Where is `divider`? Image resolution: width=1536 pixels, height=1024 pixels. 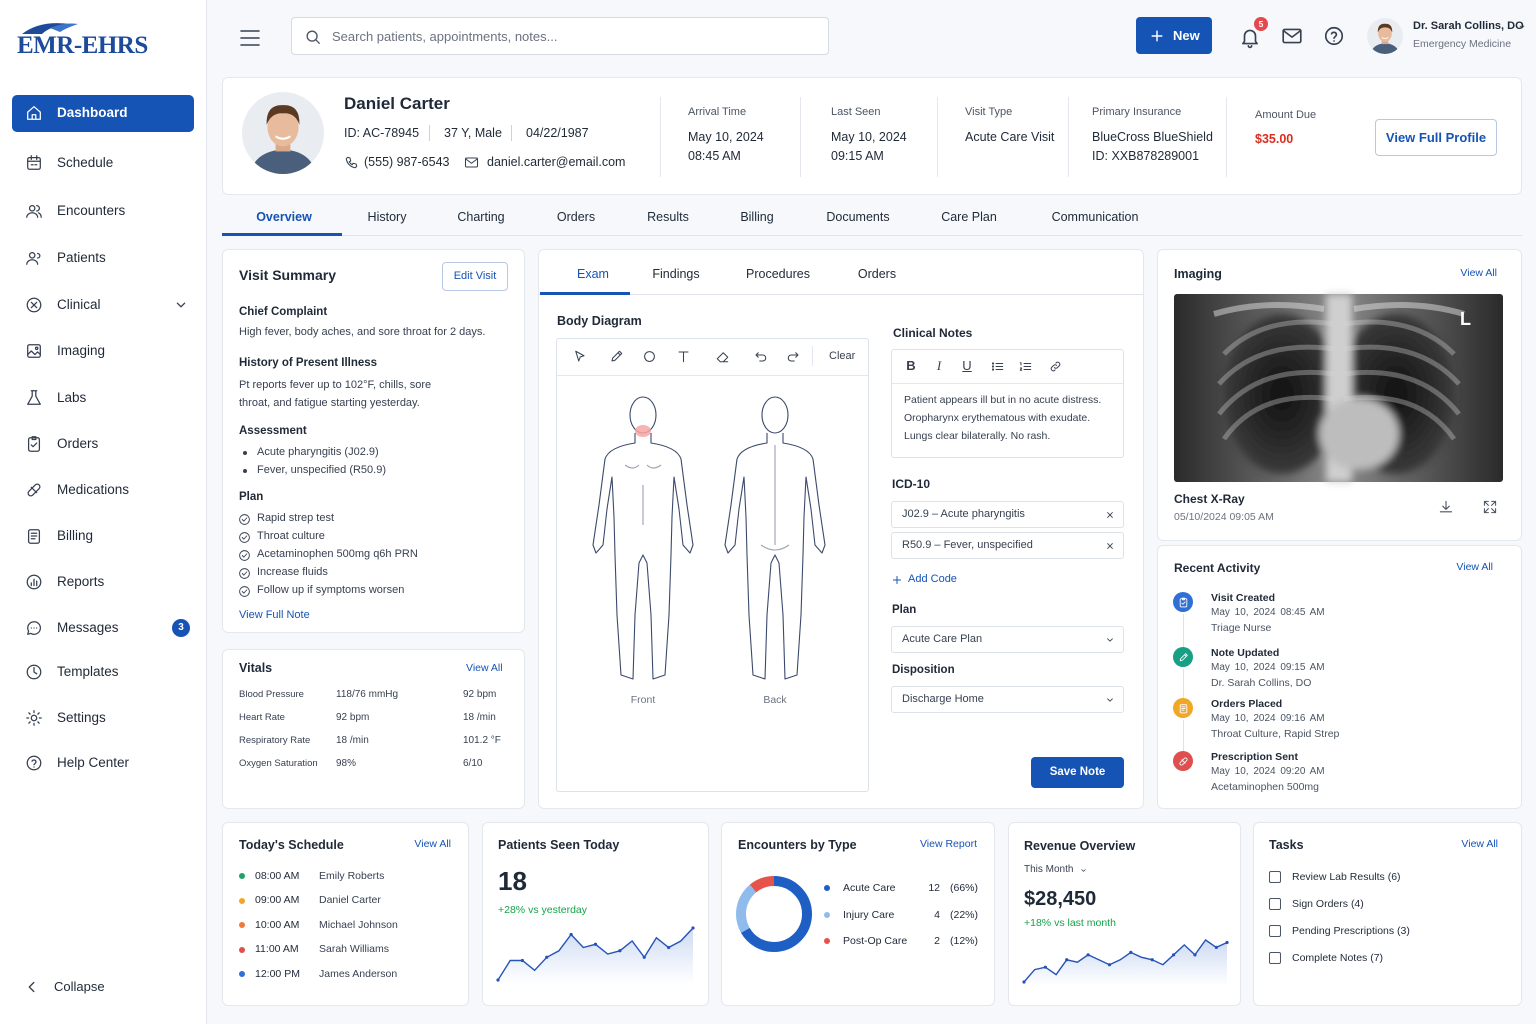
divider is located at coordinates (937, 137).